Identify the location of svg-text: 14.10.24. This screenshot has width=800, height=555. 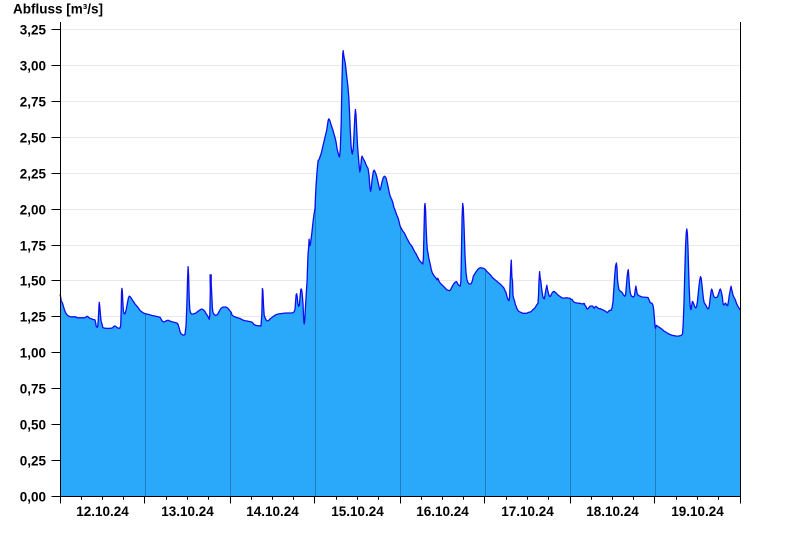
(272, 511).